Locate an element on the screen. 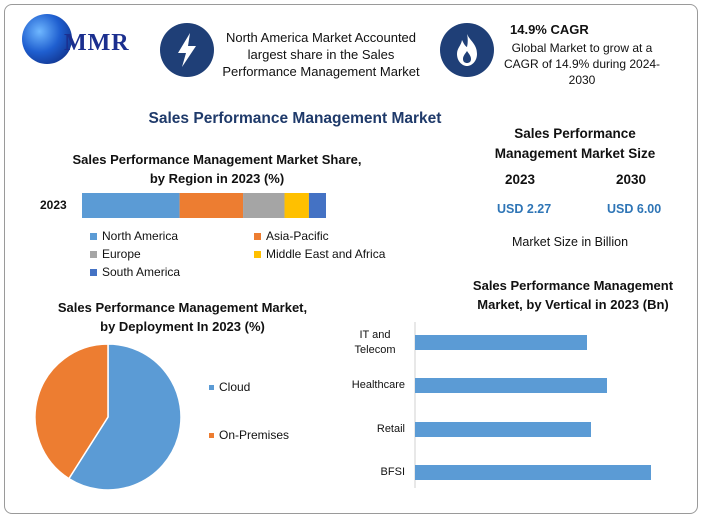  market-size-unit-note: Market Size in Billion is located at coordinates (570, 242).